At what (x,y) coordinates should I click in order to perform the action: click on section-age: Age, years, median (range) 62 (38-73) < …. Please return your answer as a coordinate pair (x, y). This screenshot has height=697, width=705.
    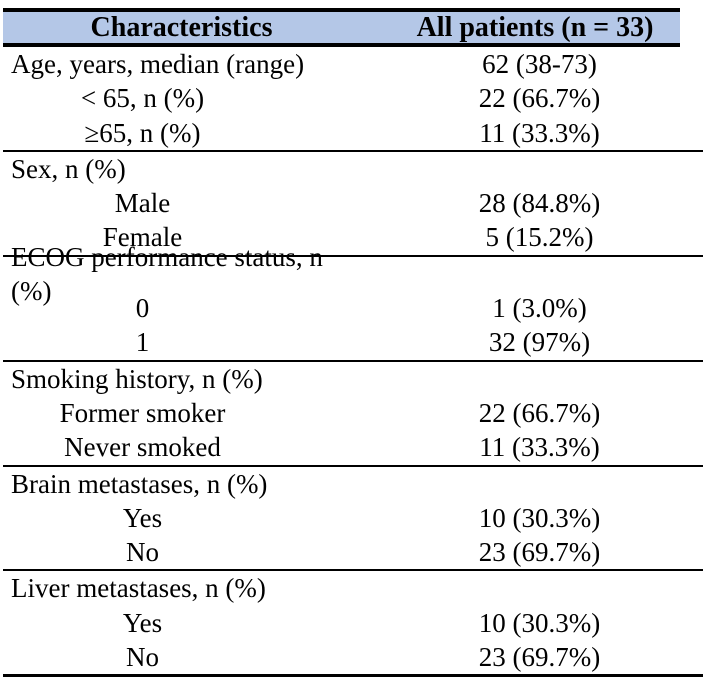
    Looking at the image, I should click on (353, 99).